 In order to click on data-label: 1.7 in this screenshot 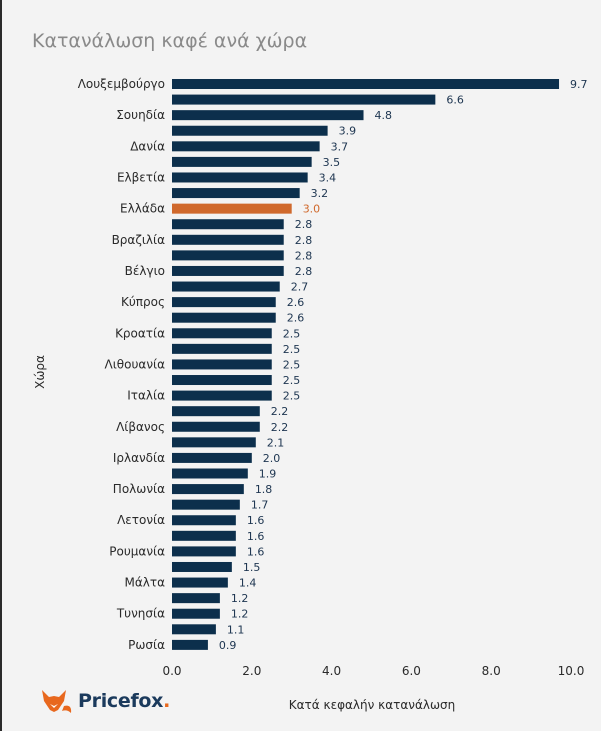, I will do `click(260, 505)`.